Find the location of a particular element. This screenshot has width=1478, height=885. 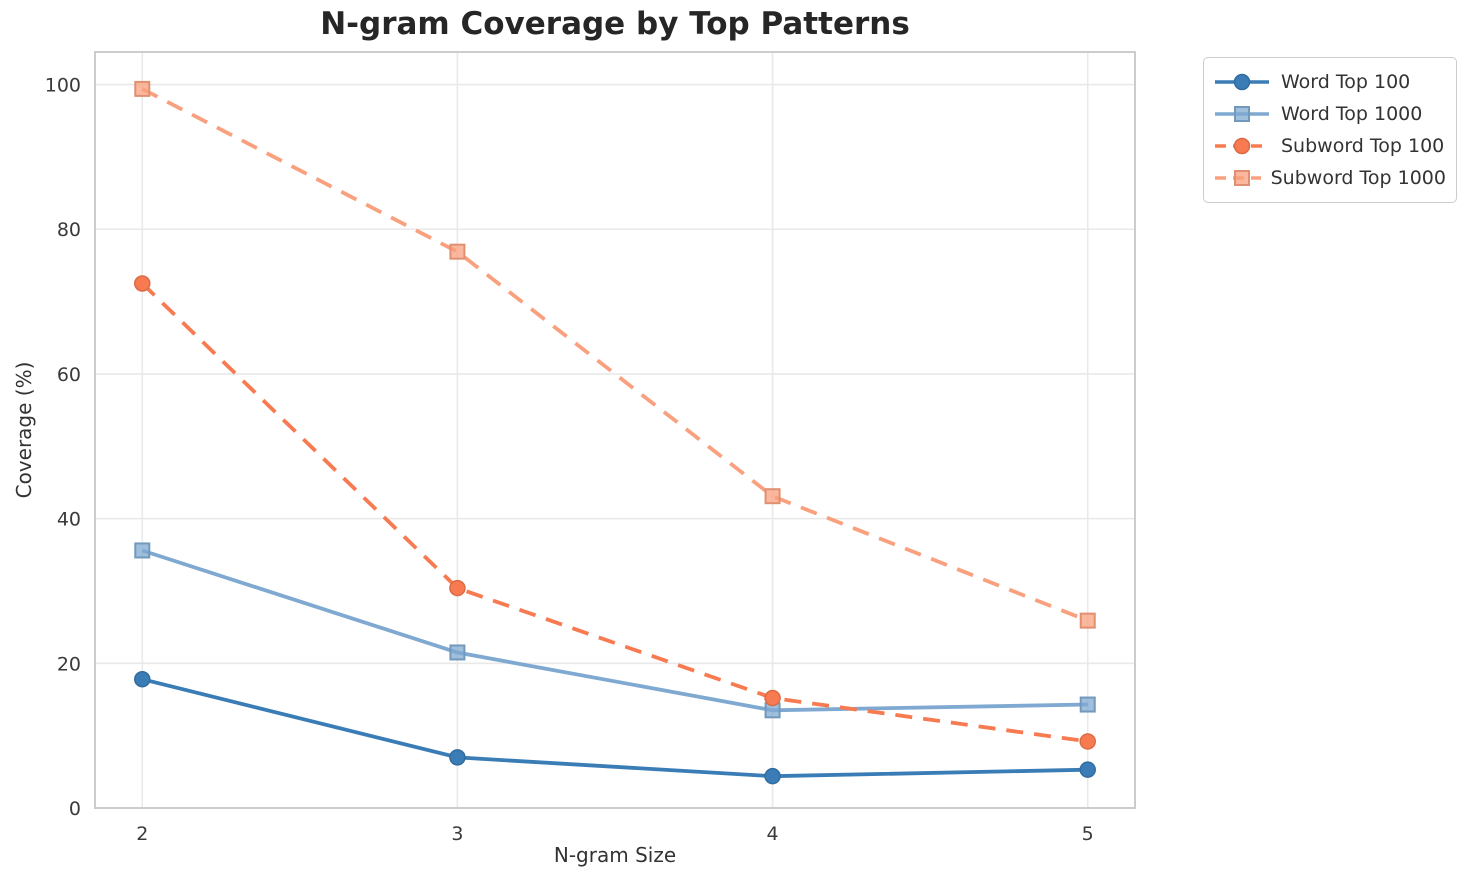

y-tick-label-40: 40 is located at coordinates (69, 520).